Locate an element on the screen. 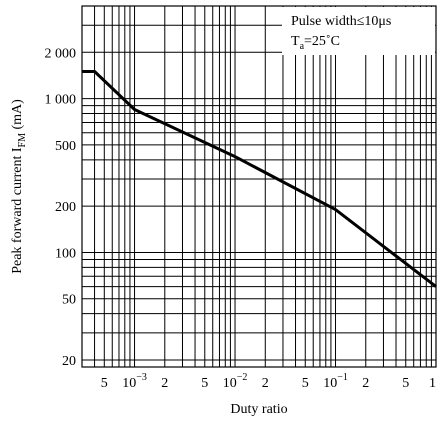  x-tick-label: 10⁻² is located at coordinates (235, 381).